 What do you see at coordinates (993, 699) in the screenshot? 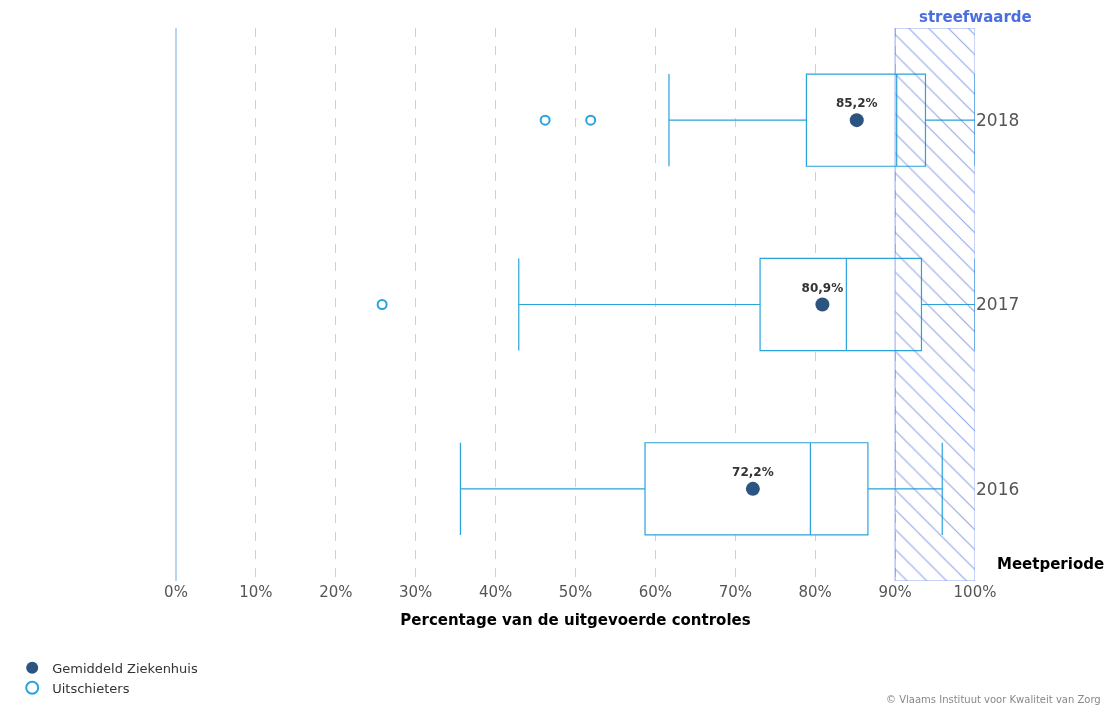
I see `text: © Vlaams Instituut voor Kwaliteit van Zorg` at bounding box center [993, 699].